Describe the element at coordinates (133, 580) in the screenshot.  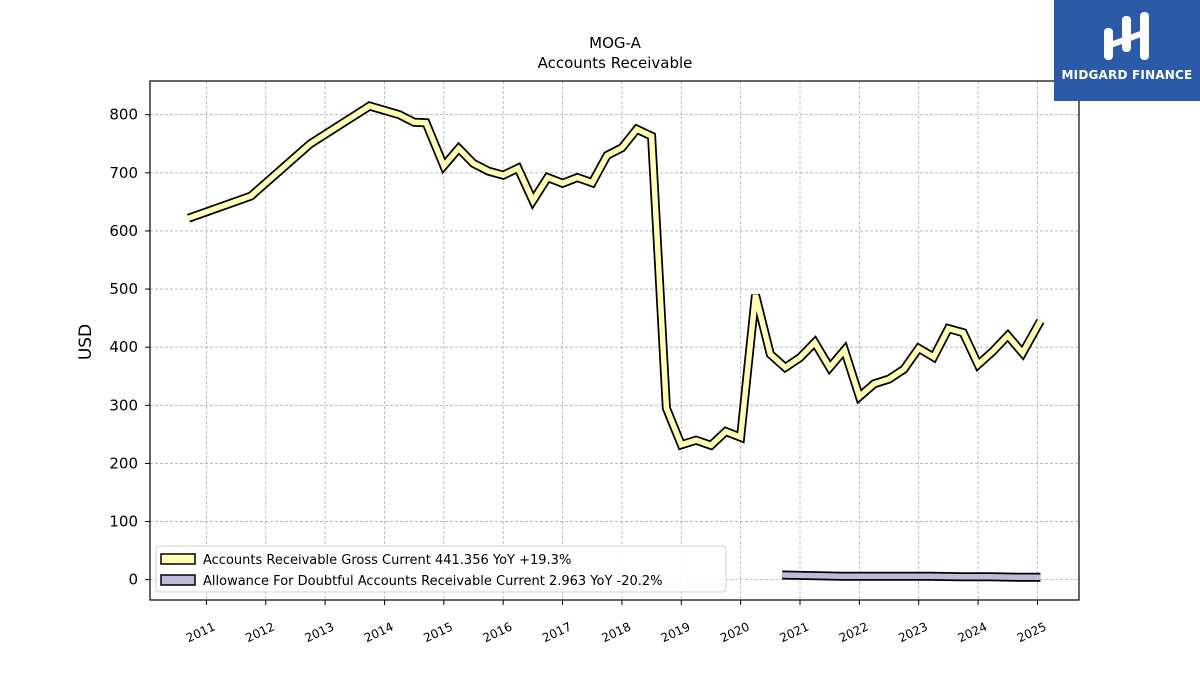
I see `y-tick-label: 0` at that location.